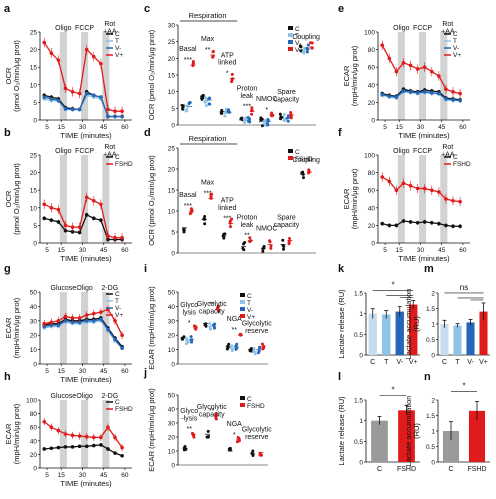  What do you see at coordinates (372, 173) in the screenshot?
I see `y-tick-label: 80` at bounding box center [372, 173].